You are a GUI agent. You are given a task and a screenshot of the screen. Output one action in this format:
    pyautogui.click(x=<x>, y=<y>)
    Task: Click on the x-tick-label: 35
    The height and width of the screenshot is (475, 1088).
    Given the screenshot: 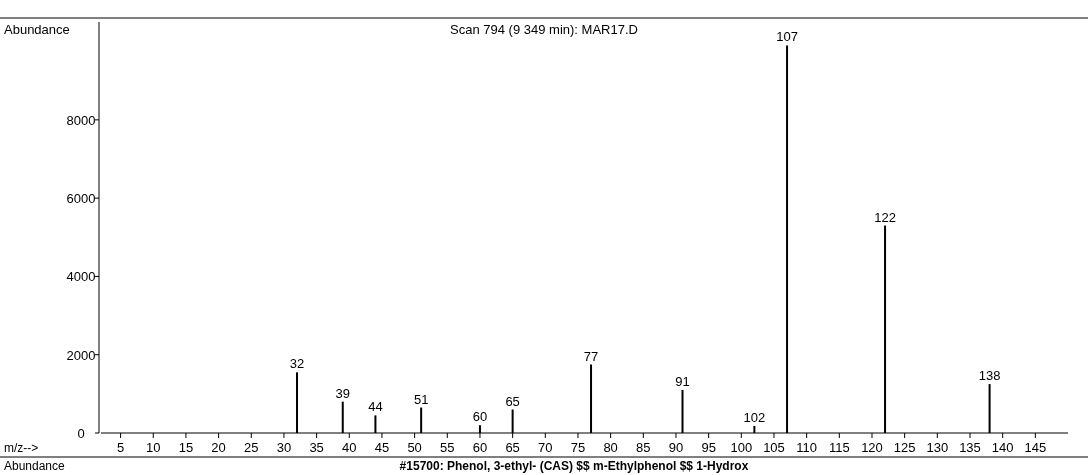 What is the action you would take?
    pyautogui.click(x=316, y=447)
    